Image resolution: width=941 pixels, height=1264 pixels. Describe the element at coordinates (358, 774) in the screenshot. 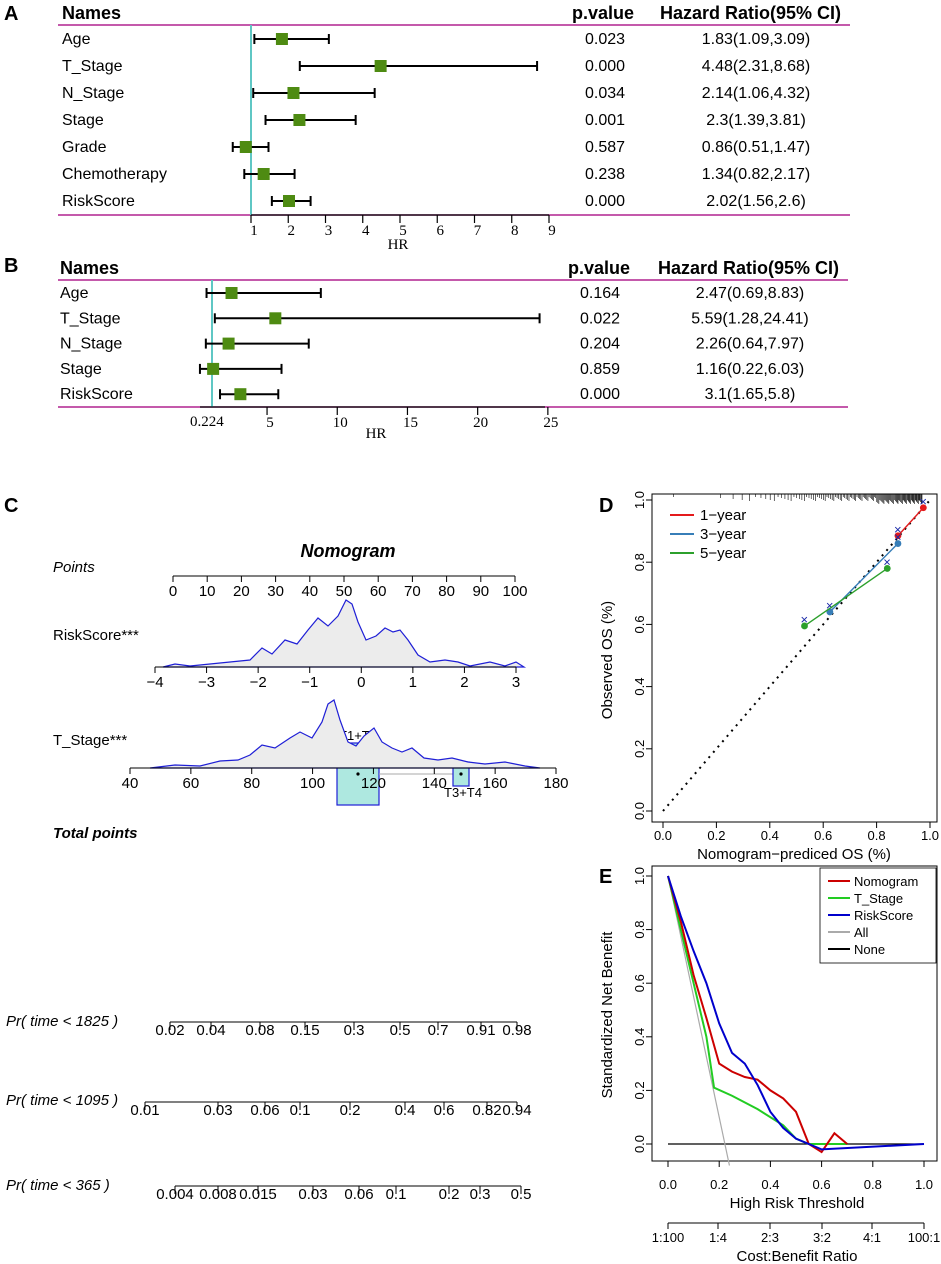

I see `tstage-dot-t1t2` at that location.